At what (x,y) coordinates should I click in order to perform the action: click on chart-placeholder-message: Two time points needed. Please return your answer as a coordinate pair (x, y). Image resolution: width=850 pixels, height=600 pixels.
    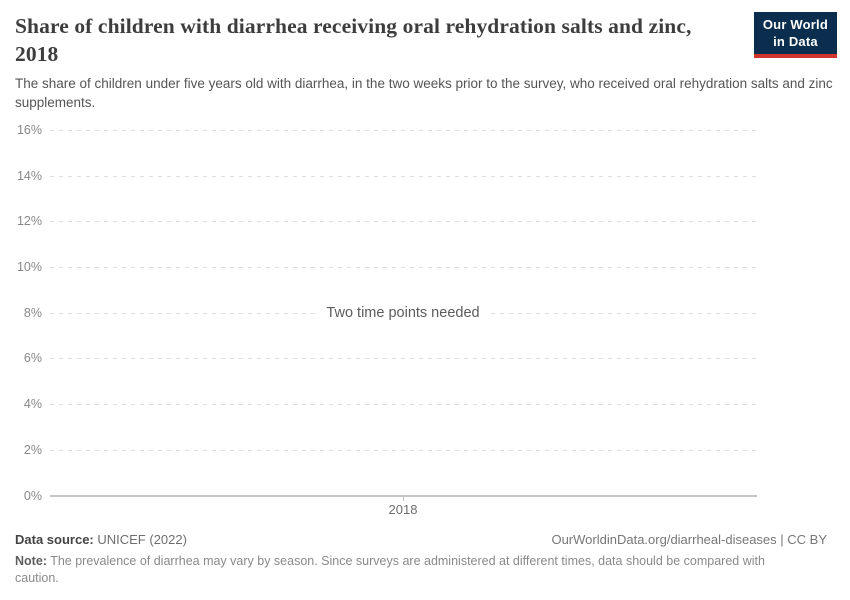
    Looking at the image, I should click on (403, 313).